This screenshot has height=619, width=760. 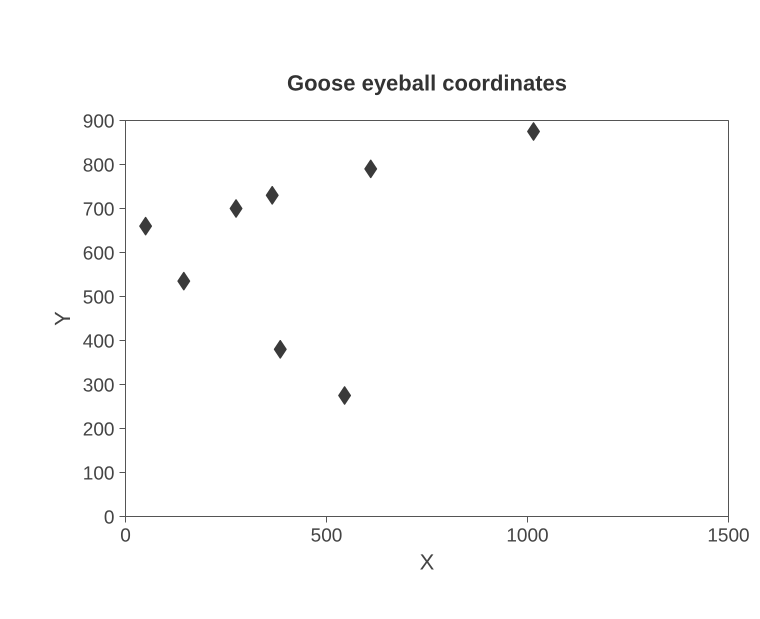 I want to click on x-tick-label: 0, so click(x=125, y=536).